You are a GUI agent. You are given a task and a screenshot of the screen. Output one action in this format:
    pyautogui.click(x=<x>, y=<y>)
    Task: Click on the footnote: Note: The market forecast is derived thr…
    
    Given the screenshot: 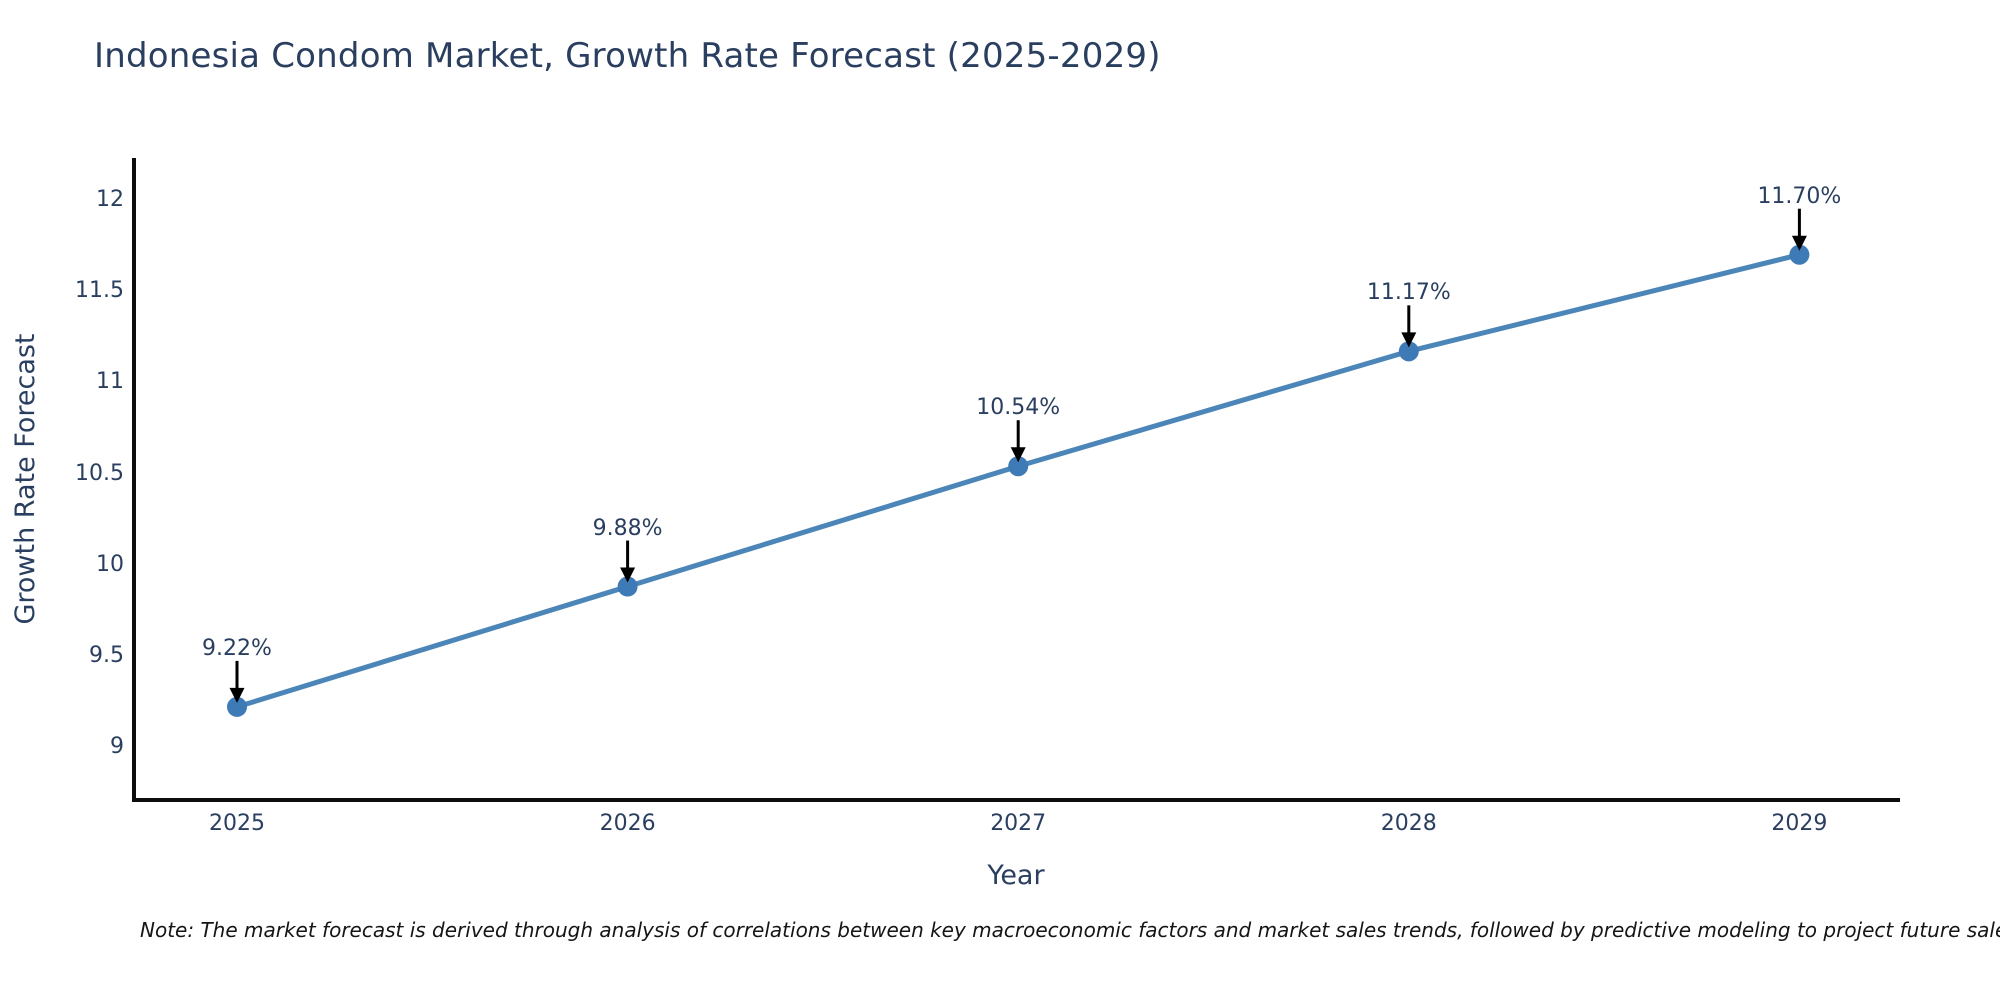 What is the action you would take?
    pyautogui.click(x=1070, y=930)
    